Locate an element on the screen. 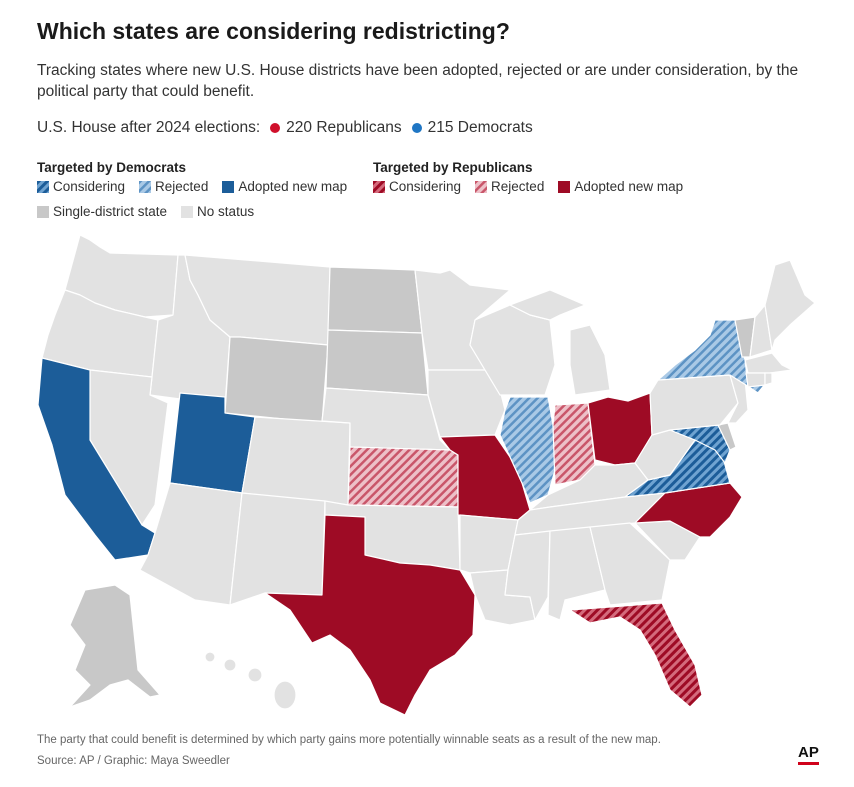  rep-rejected-swatch is located at coordinates (481, 186).